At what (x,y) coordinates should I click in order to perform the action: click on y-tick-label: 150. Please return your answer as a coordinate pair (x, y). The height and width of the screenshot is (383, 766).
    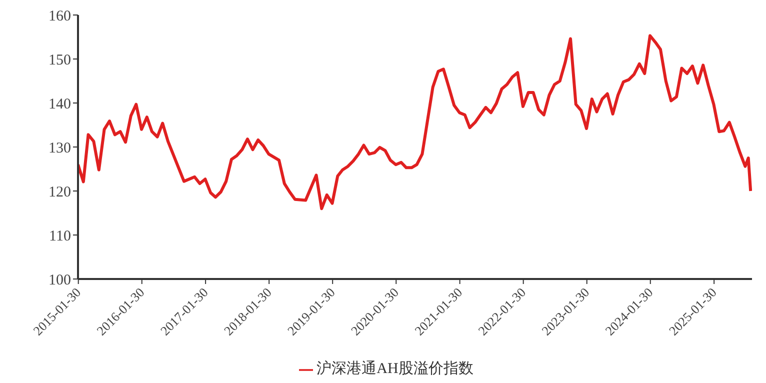
    Looking at the image, I should click on (59, 60).